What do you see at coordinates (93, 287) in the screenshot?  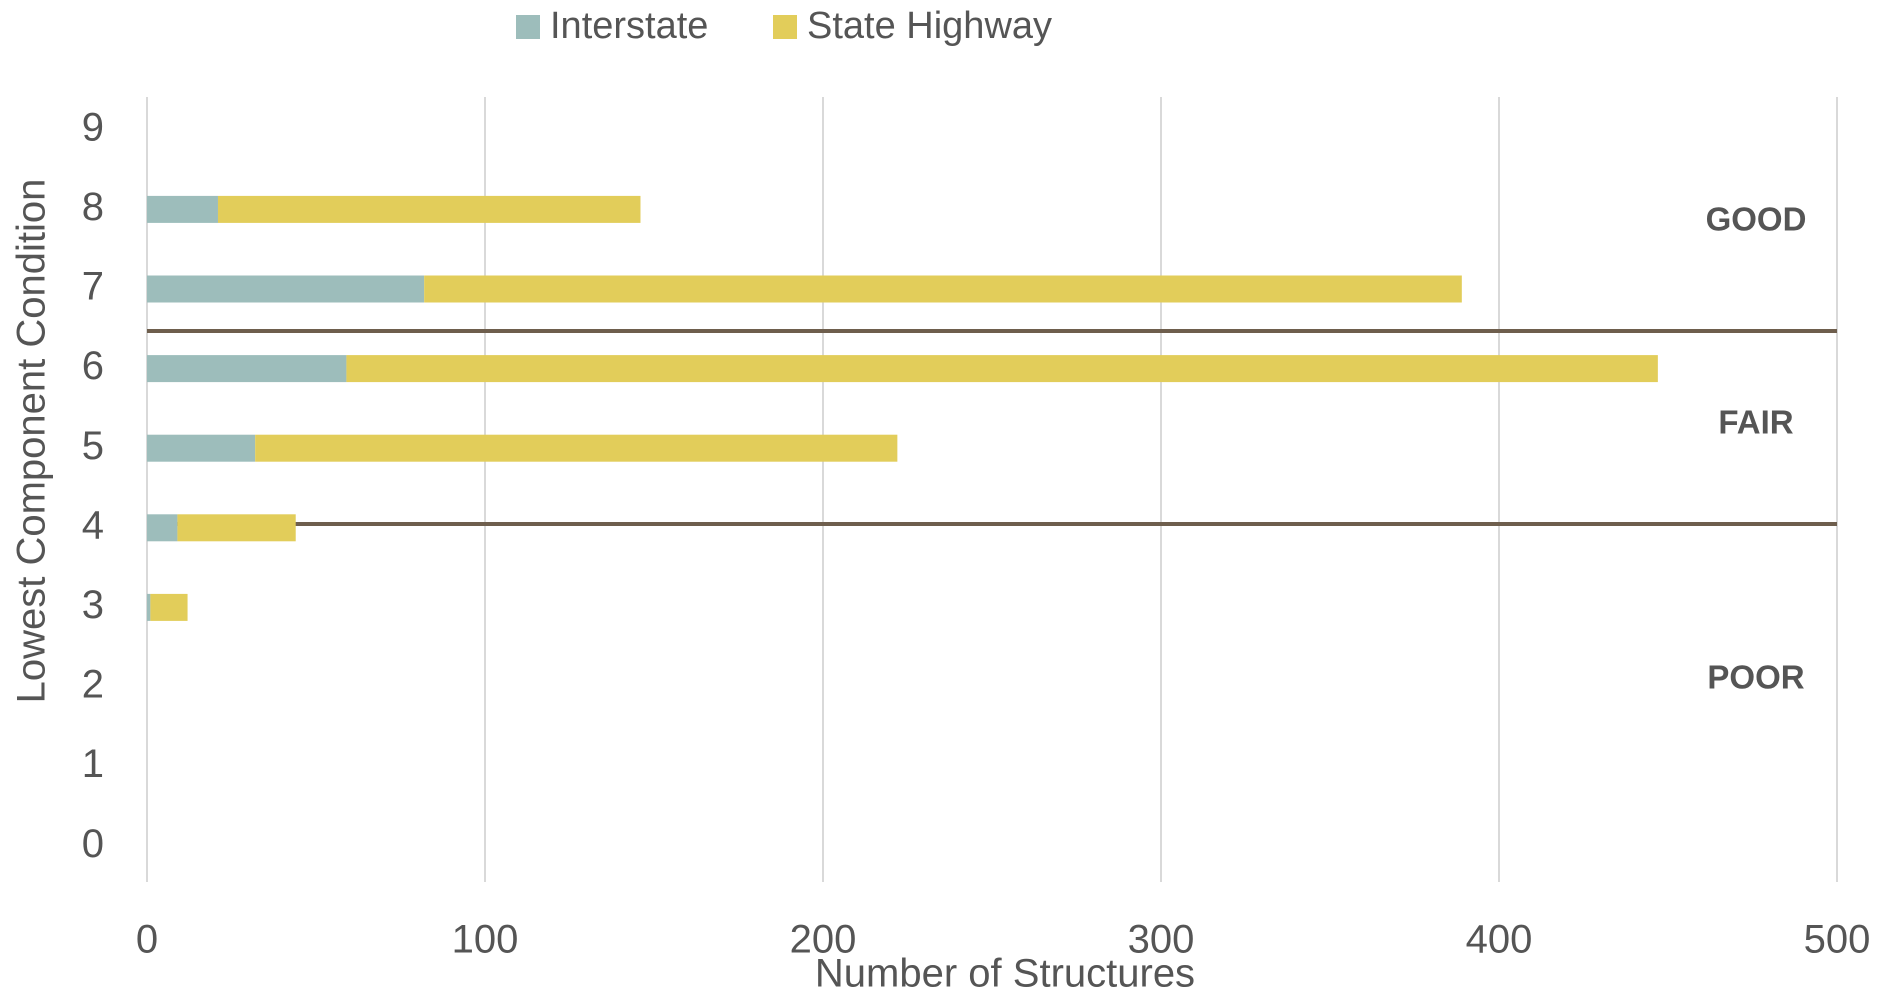 I see `y-tick-label: 7` at bounding box center [93, 287].